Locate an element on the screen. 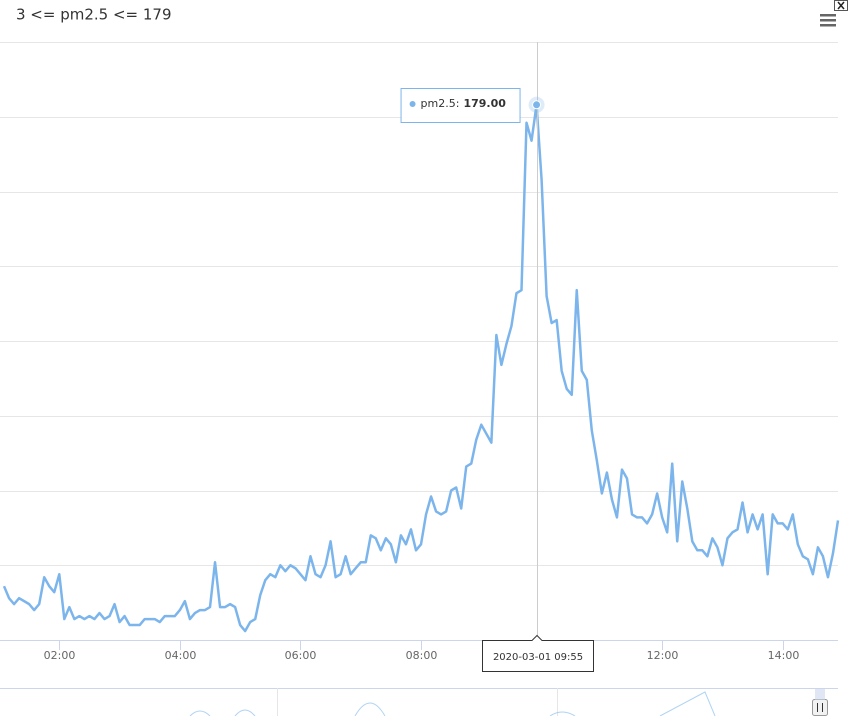  navigator-mask is located at coordinates (820, 694).